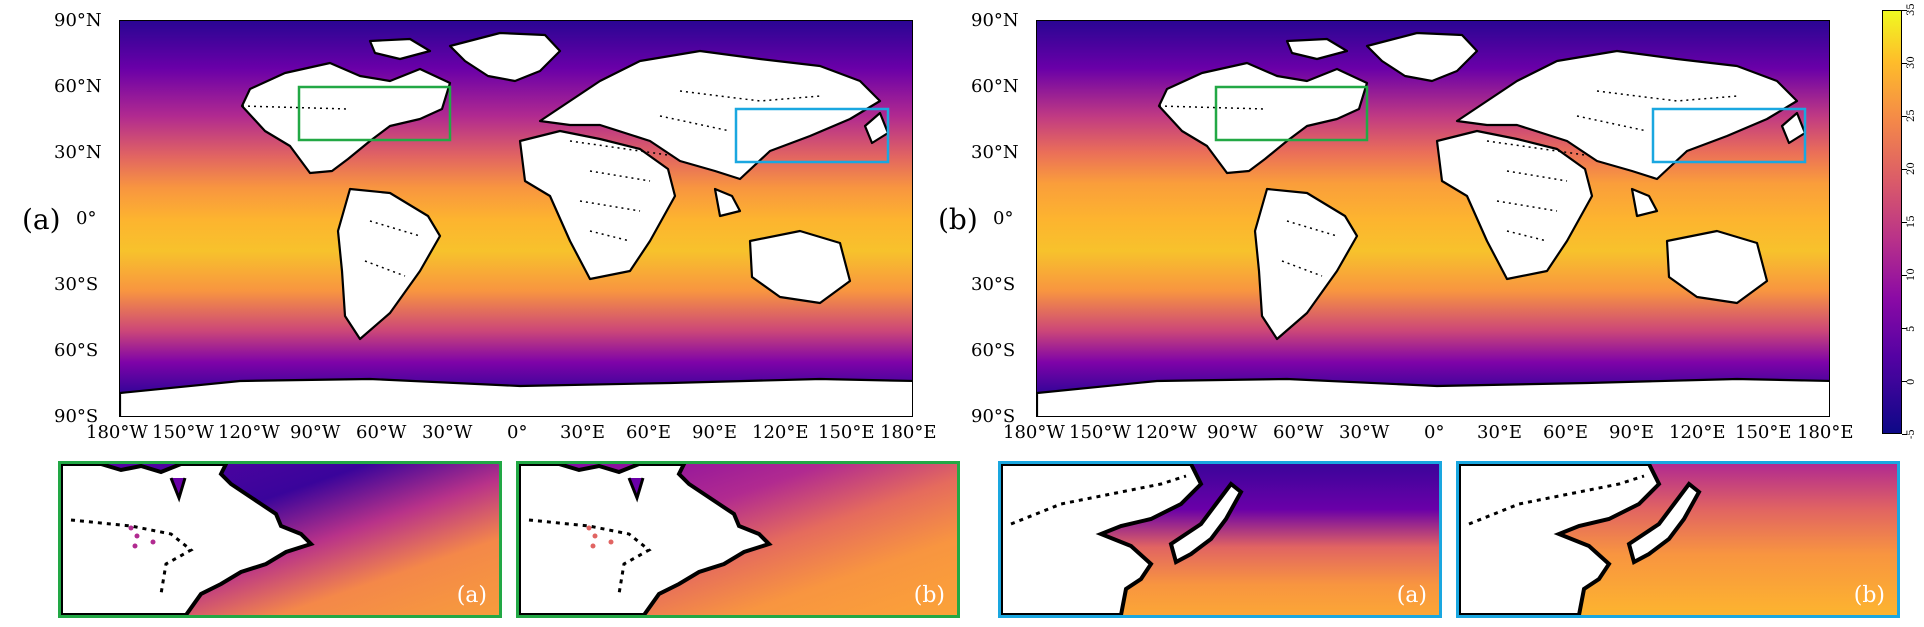  I want to click on panel-label-a: (a), so click(41, 219).